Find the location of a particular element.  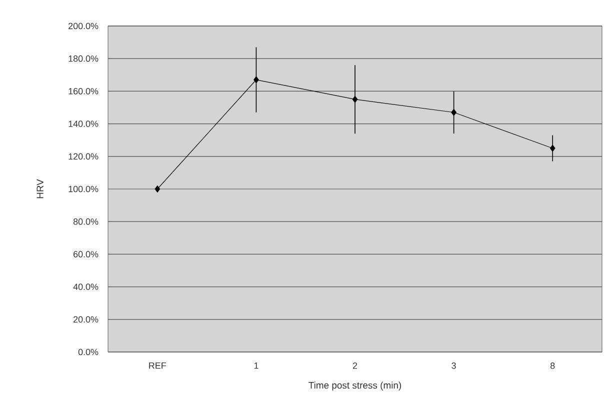

x-tick-label: 8 is located at coordinates (552, 365).